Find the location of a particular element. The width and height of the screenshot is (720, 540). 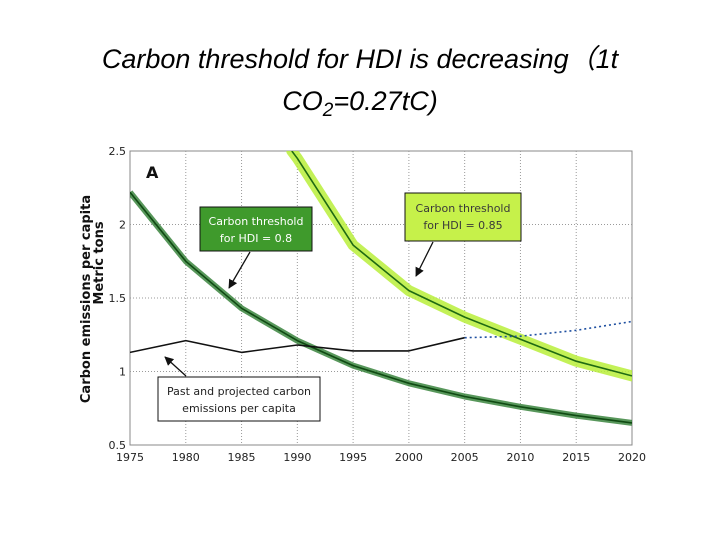

x-tick-label: 2020 is located at coordinates (632, 457).